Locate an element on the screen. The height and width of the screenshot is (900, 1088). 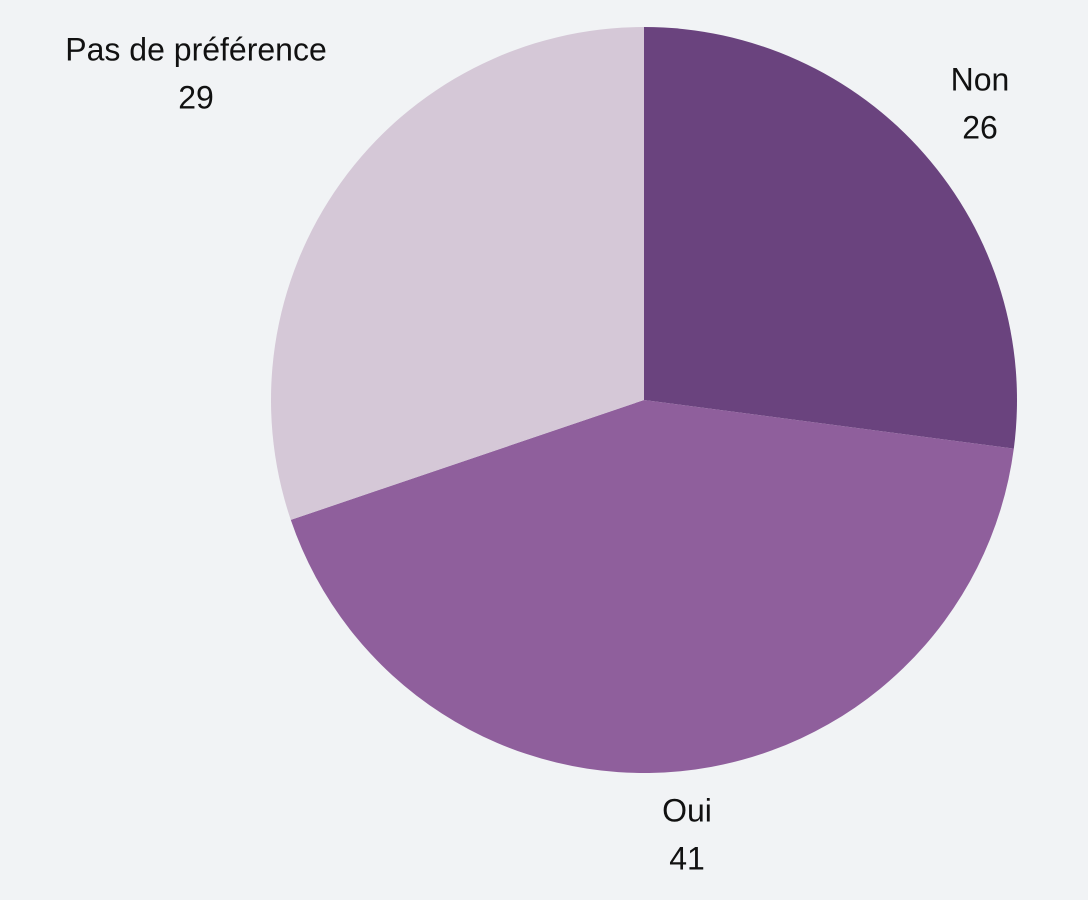
slice-value: 29 is located at coordinates (196, 97).